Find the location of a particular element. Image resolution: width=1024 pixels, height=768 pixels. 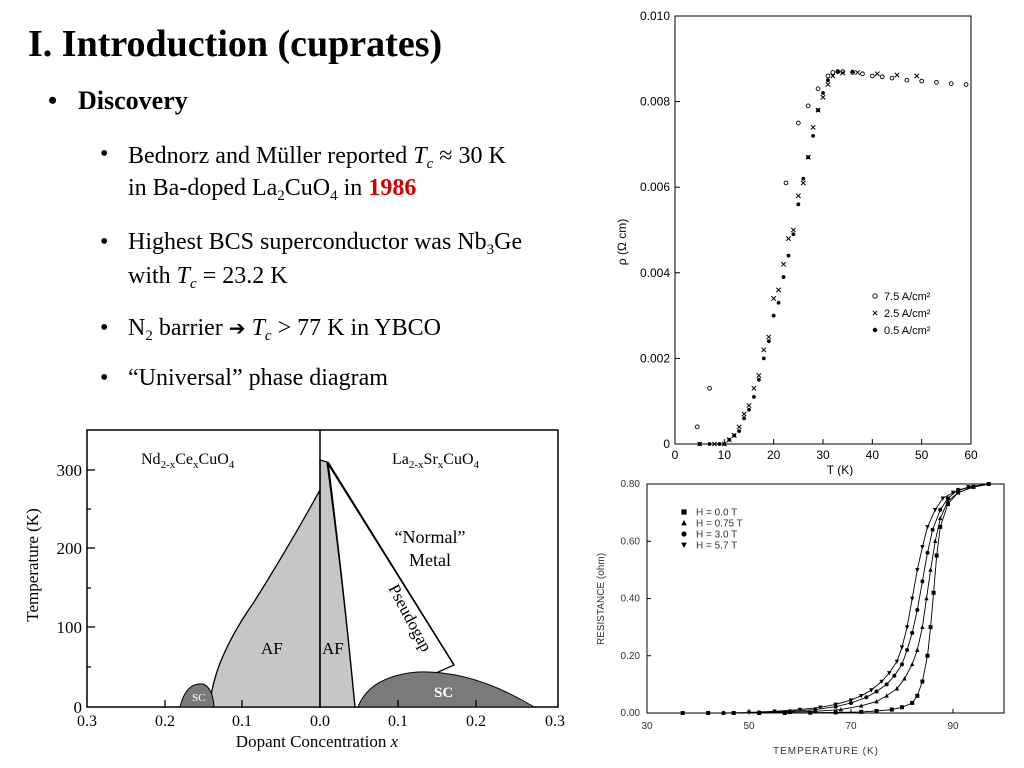

pseudogap-line is located at coordinates (390, 563).